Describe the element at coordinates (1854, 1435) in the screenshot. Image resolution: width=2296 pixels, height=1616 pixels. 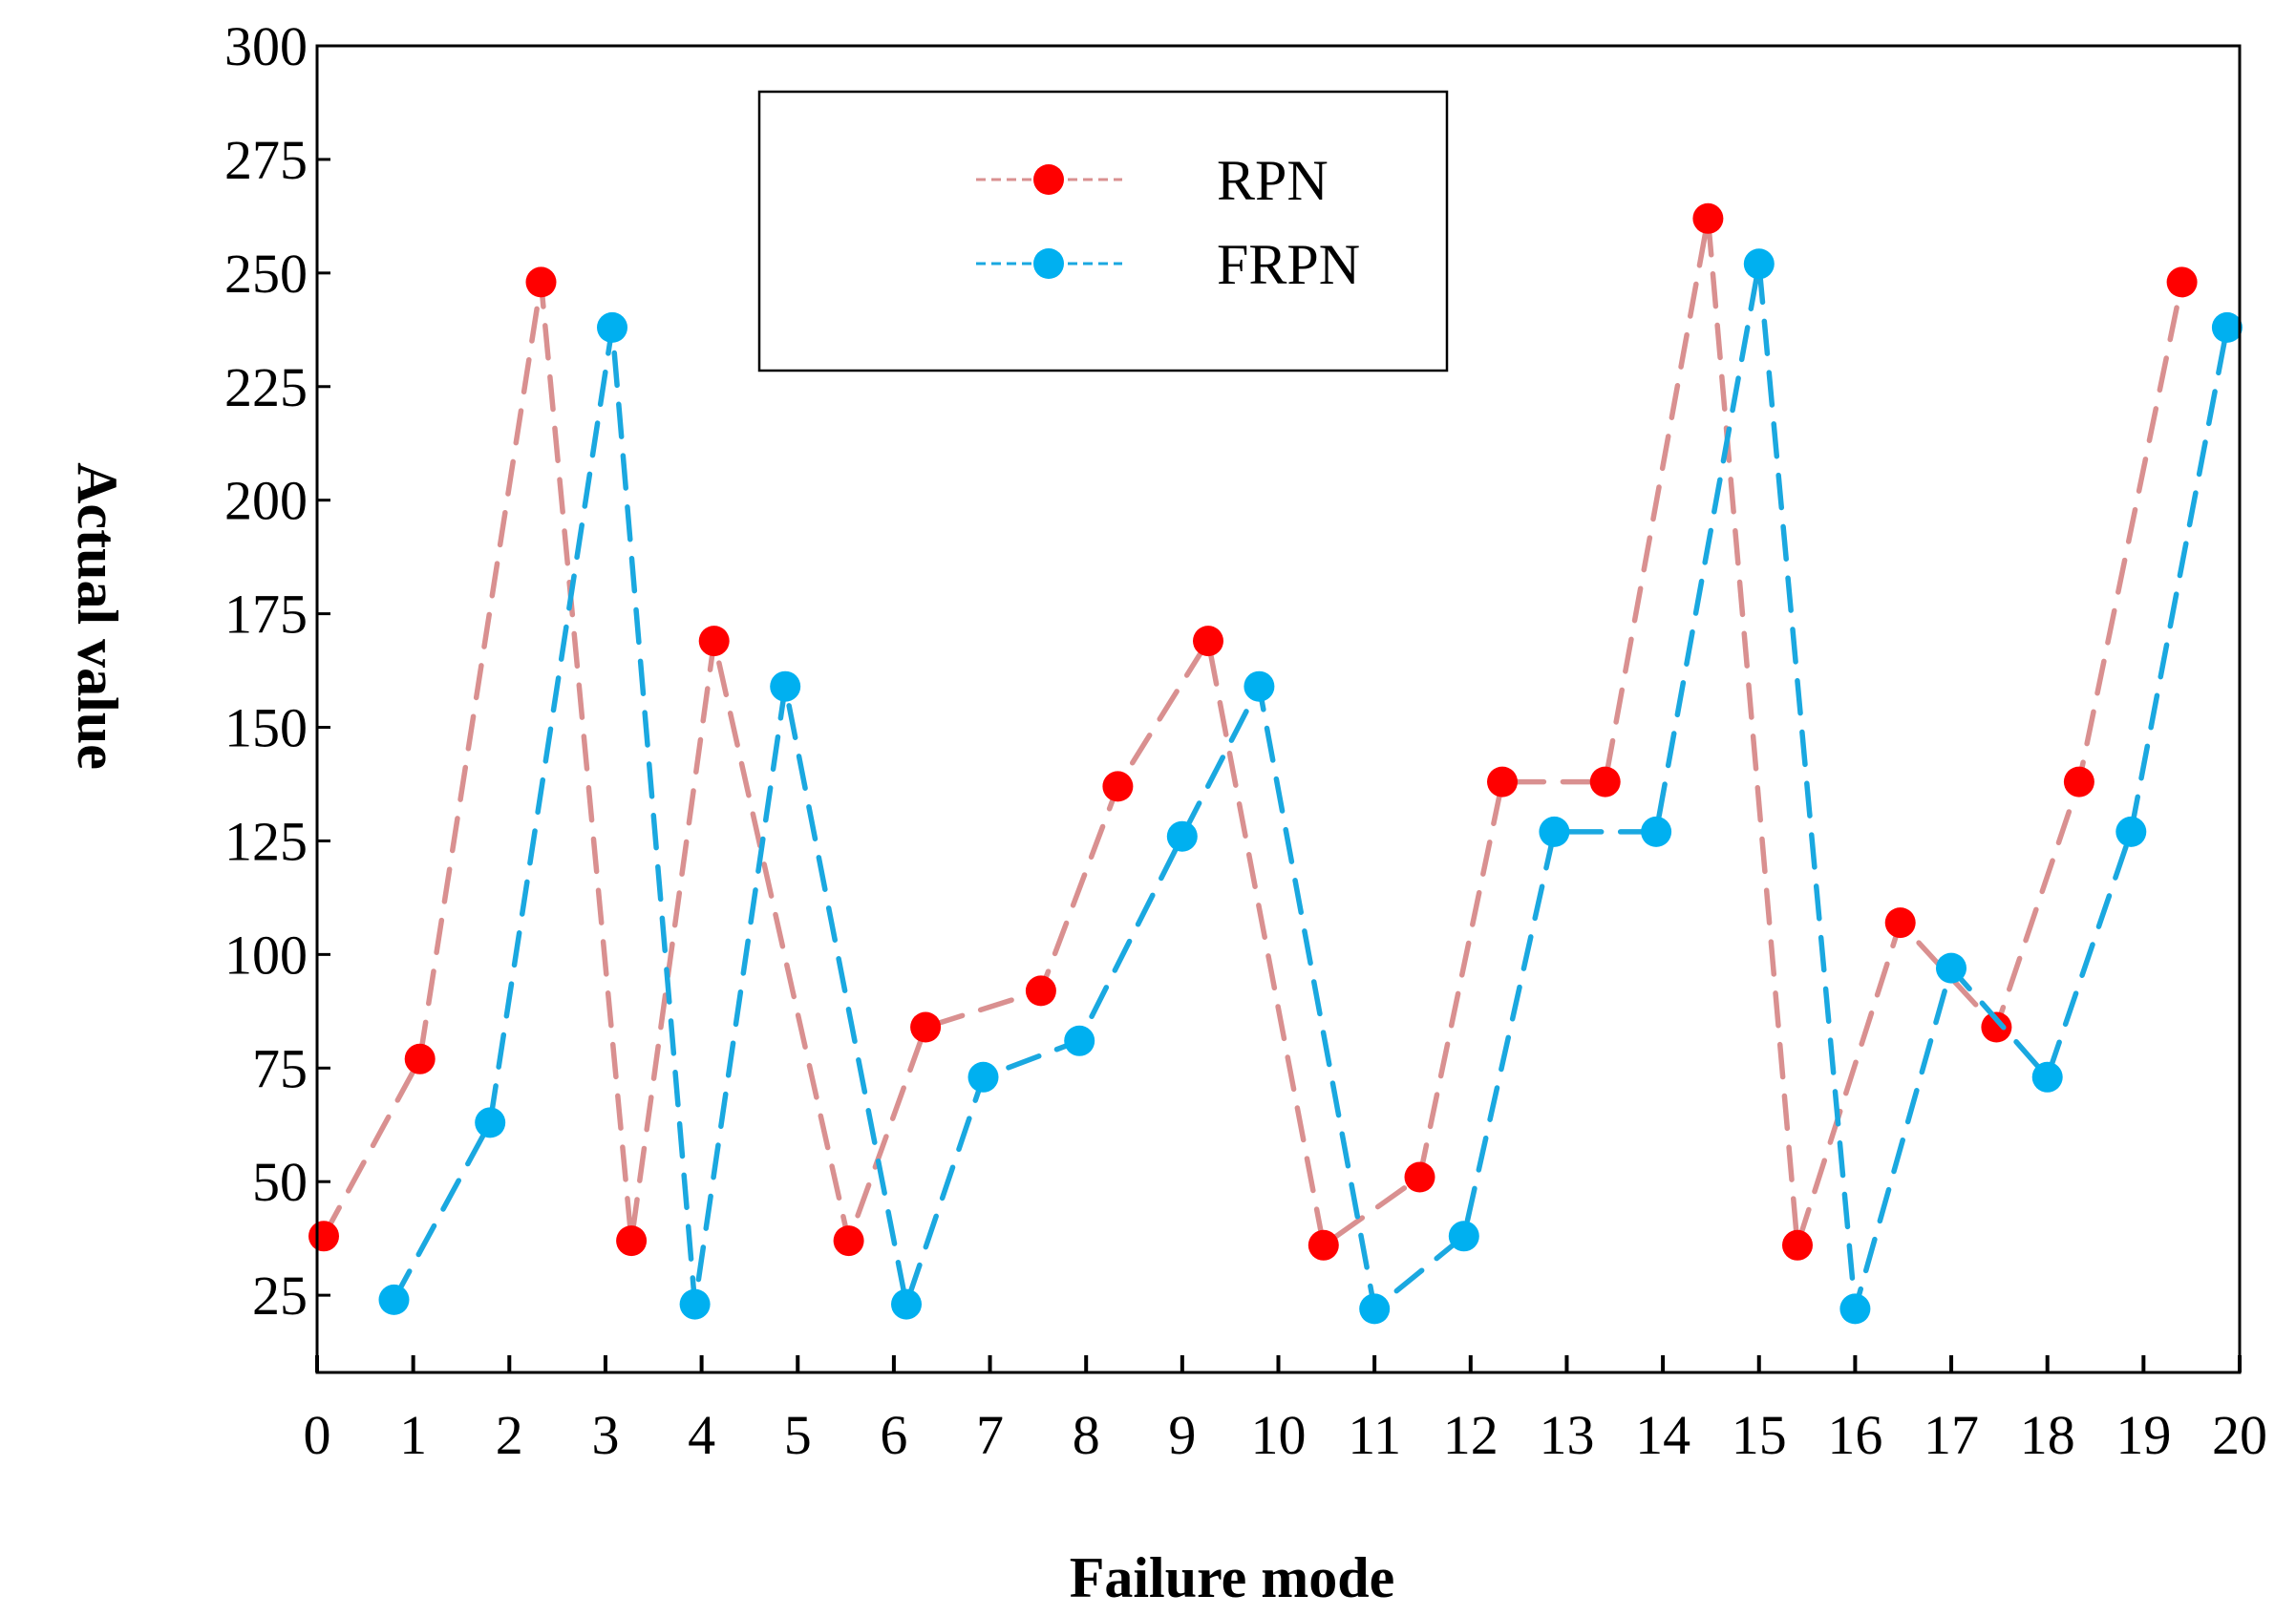
I see `x-tick-label: 16` at that location.